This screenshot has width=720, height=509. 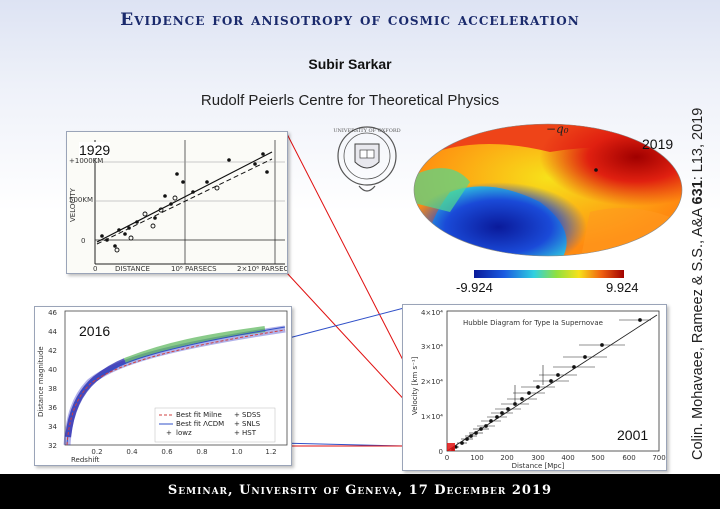 I want to click on sn-y-tick-1e4: 1×10⁴, so click(x=432, y=417).